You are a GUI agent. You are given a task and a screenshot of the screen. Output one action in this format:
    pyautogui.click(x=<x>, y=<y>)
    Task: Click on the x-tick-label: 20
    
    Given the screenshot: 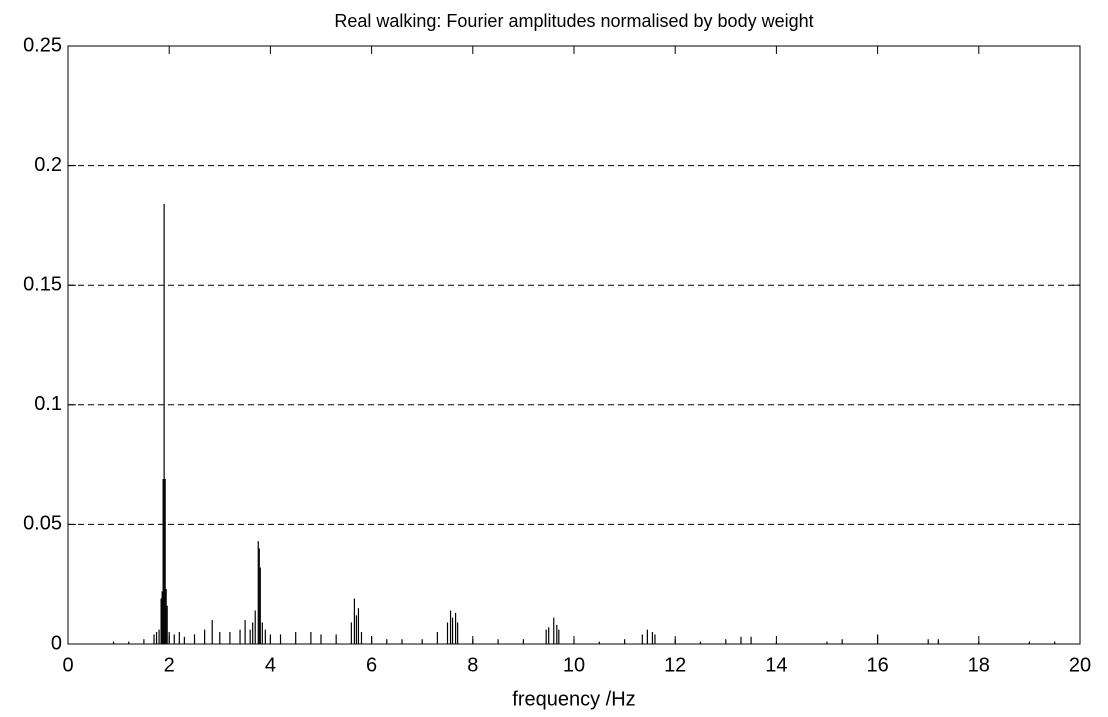 What is the action you would take?
    pyautogui.click(x=1080, y=665)
    